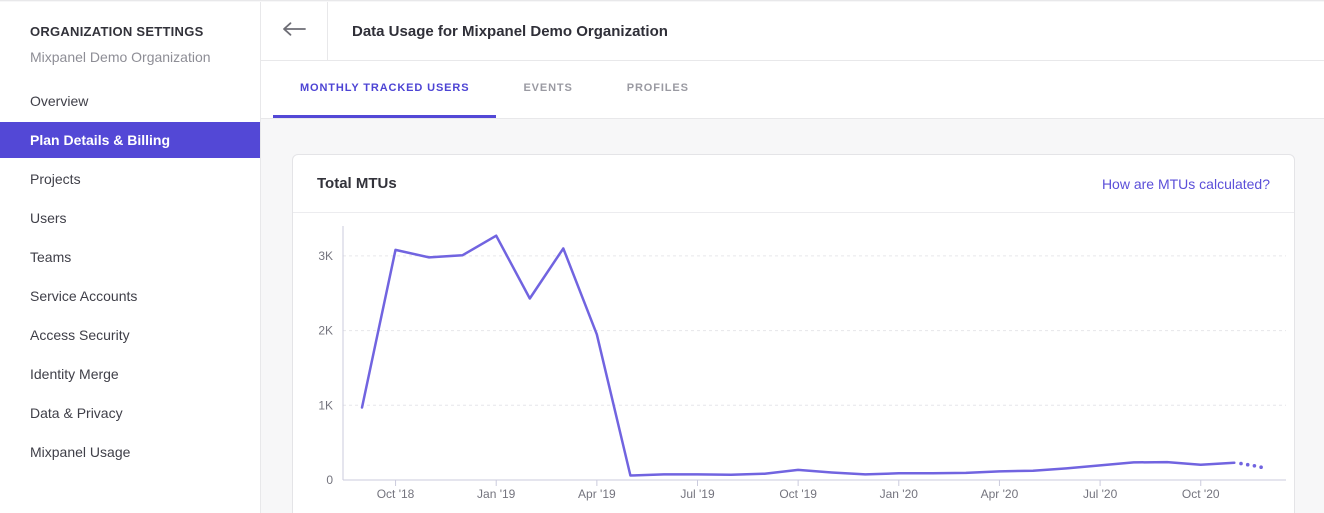 This screenshot has height=513, width=1324. I want to click on card-title: Total MTUs, so click(357, 183).